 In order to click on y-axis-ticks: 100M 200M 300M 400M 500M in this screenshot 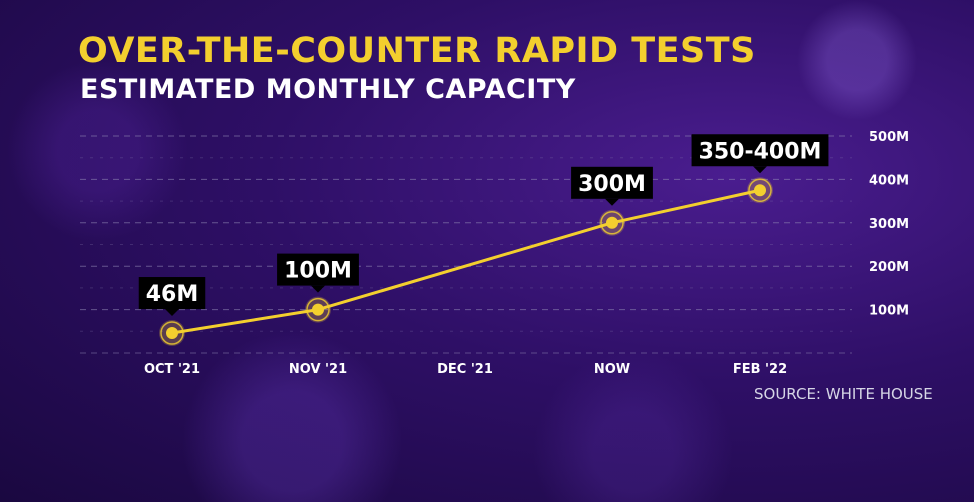, I will do `click(889, 224)`.